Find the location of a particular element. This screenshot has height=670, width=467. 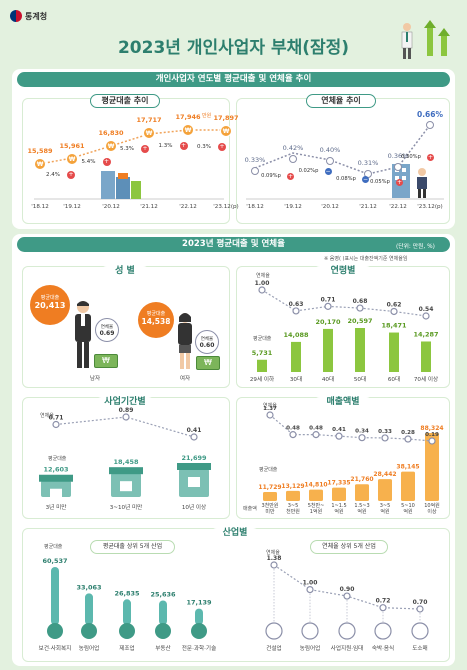

female-loan-label: 평균대출 is located at coordinates (156, 314).